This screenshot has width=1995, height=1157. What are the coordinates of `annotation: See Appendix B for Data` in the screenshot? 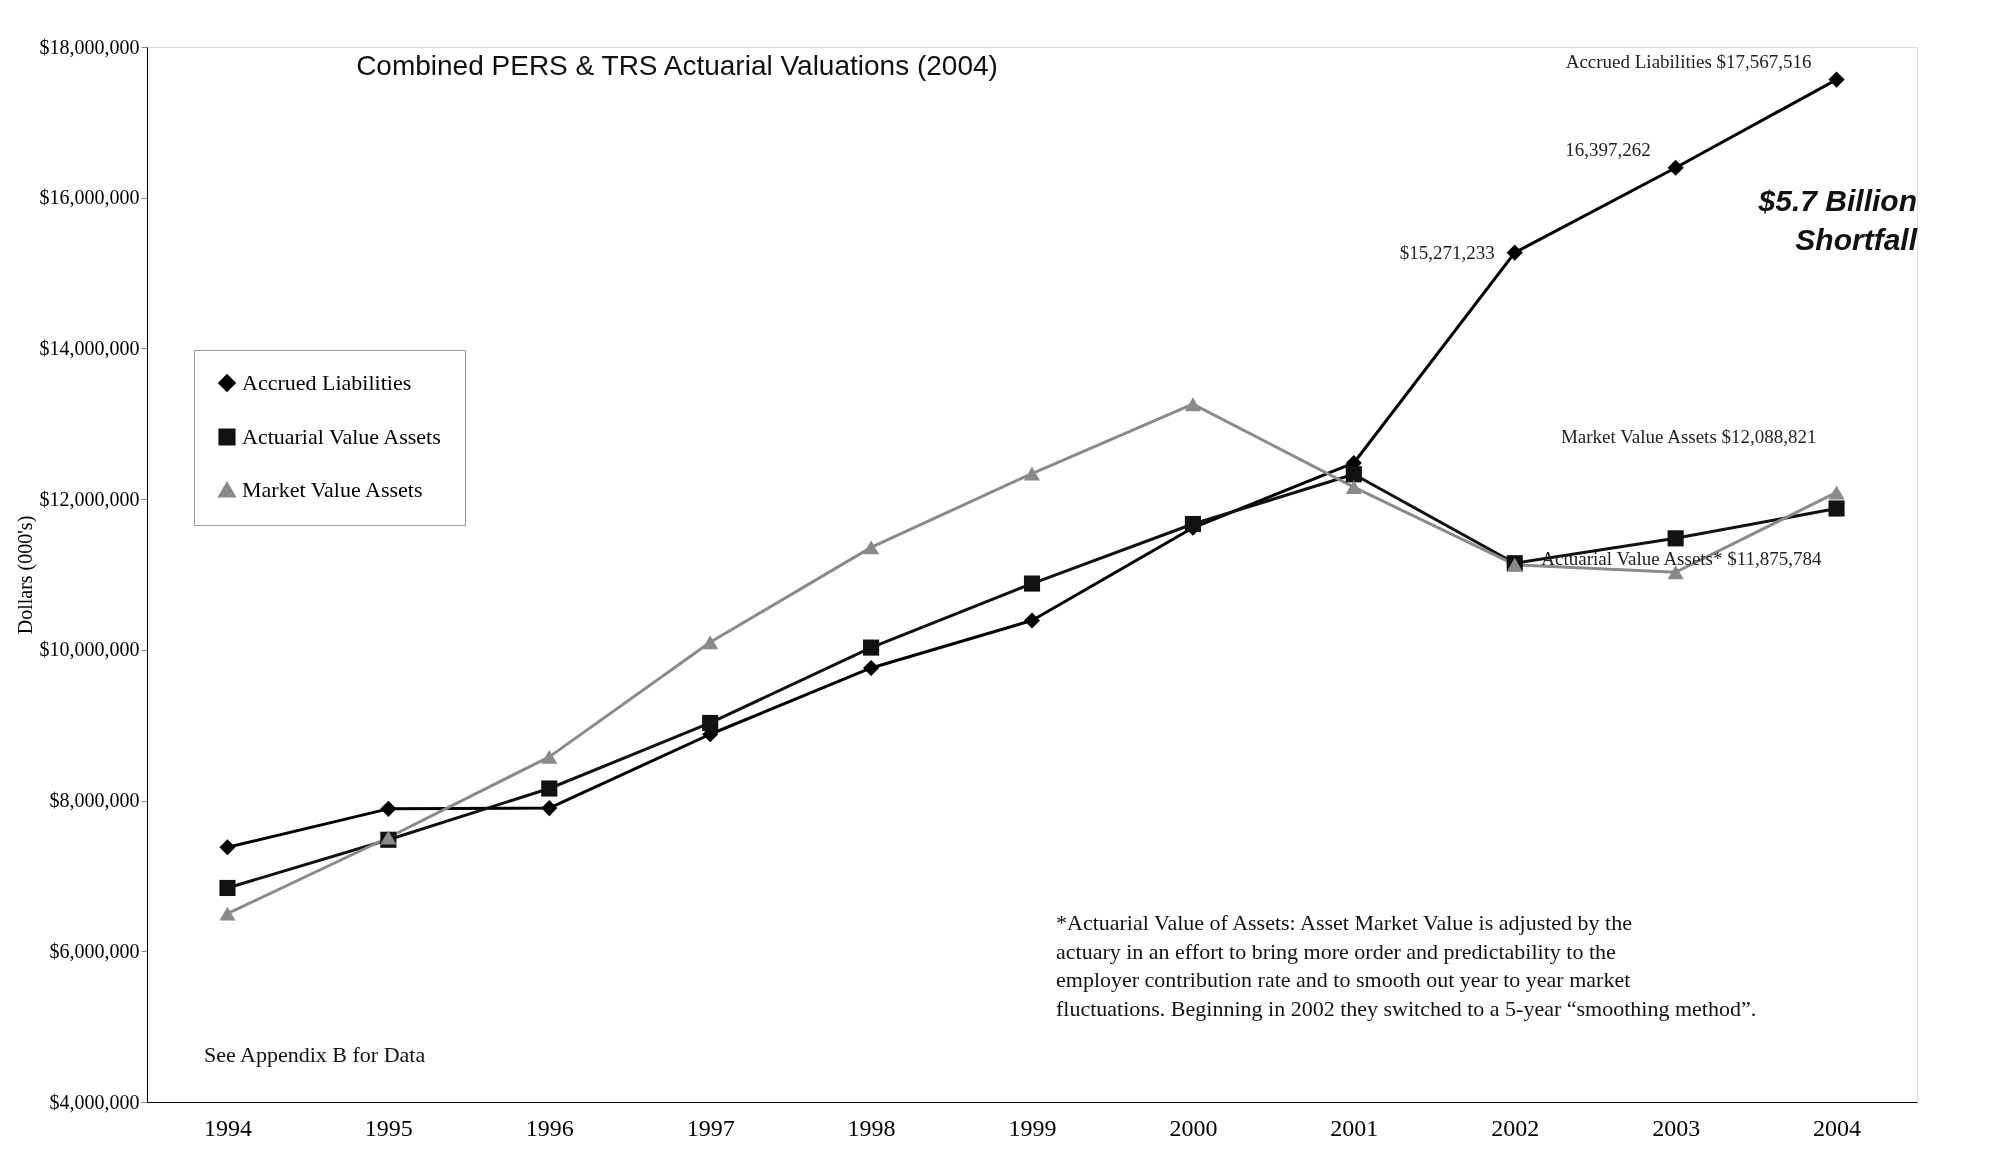 It's located at (315, 1054).